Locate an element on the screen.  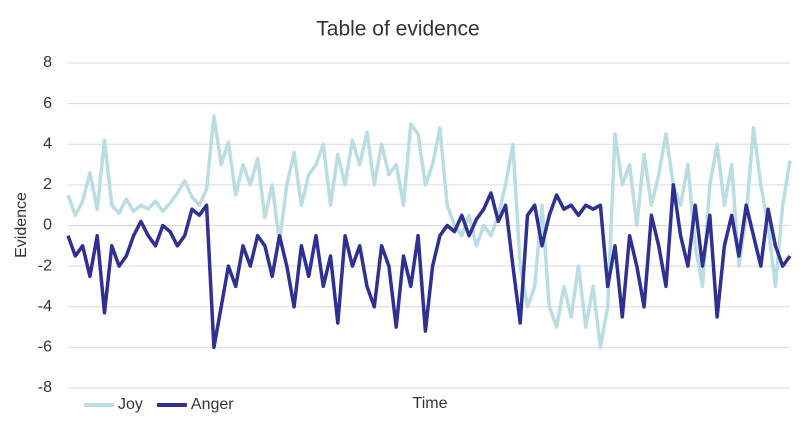
y-tick-label: 6 is located at coordinates (47, 103).